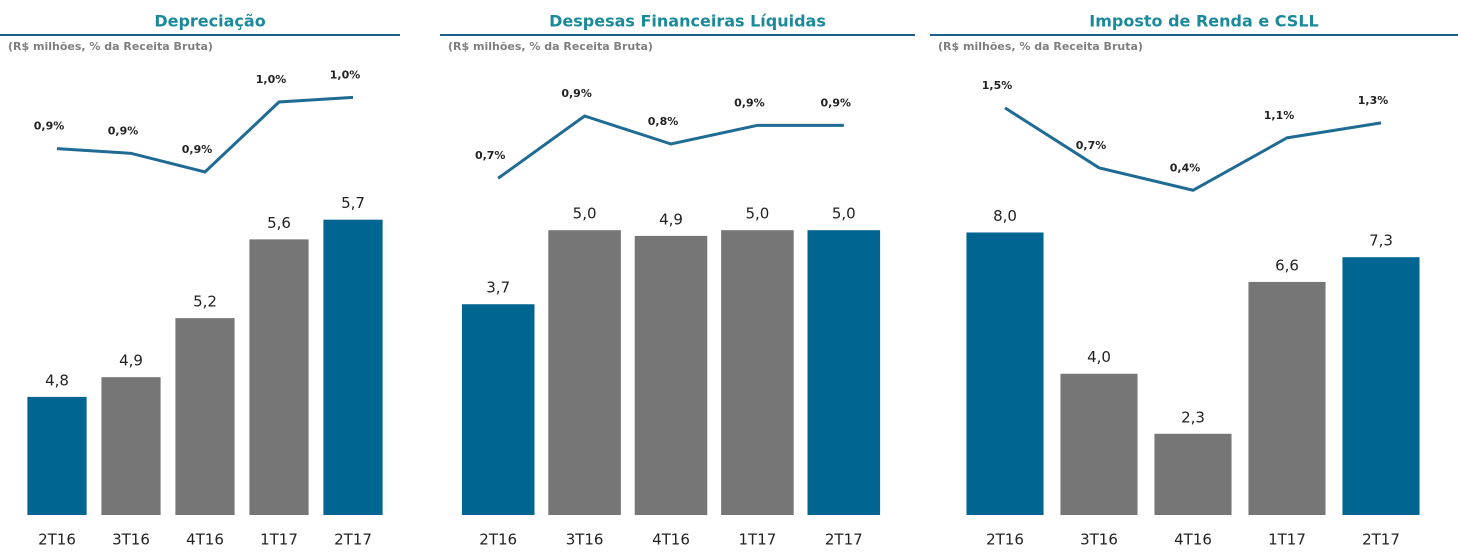  I want to click on bar-value-label: 7,3, so click(1381, 241).